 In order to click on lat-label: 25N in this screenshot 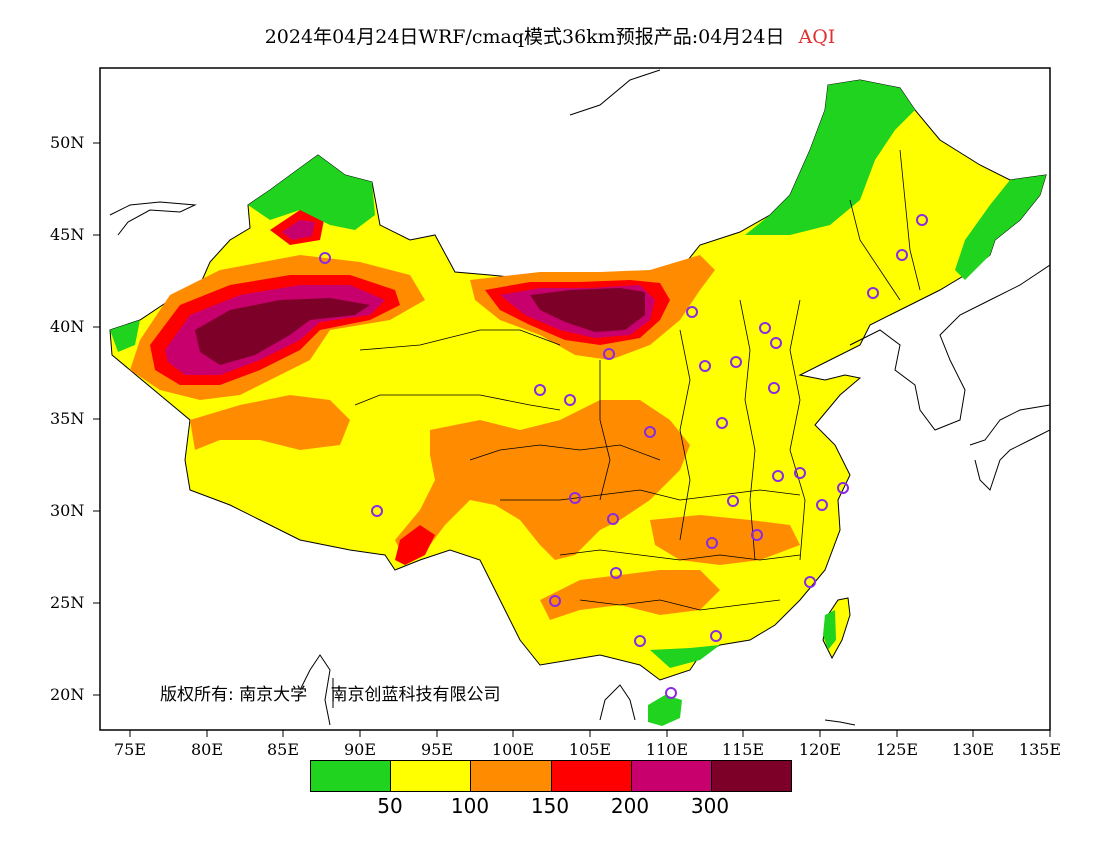, I will do `click(67, 602)`.